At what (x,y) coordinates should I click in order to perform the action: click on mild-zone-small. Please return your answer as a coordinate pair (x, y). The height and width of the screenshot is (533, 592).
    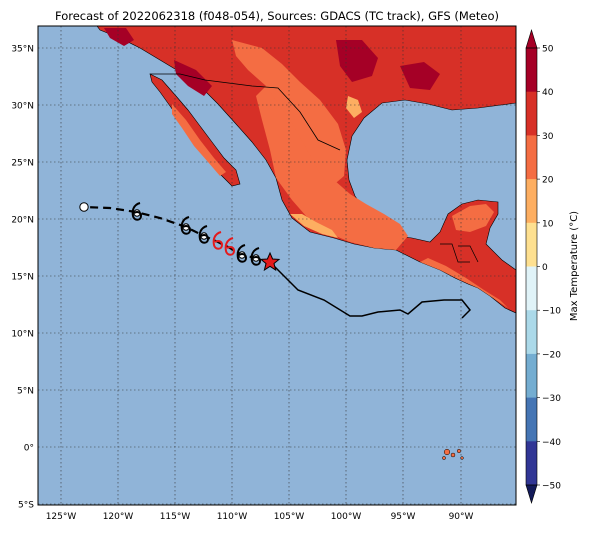
    Looking at the image, I should click on (354, 107).